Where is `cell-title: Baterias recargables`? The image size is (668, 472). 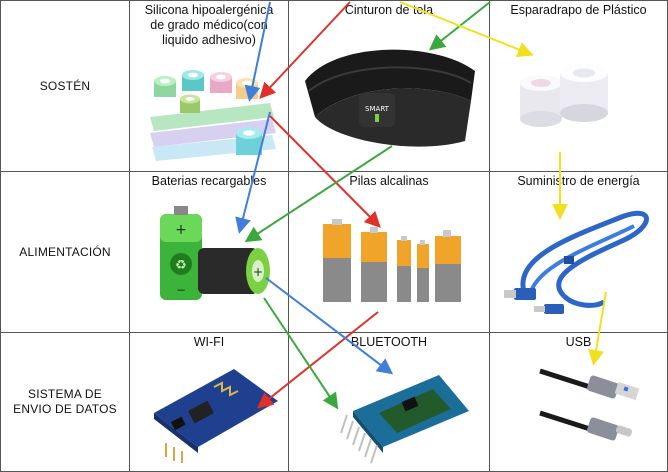 cell-title: Baterias recargables is located at coordinates (209, 181).